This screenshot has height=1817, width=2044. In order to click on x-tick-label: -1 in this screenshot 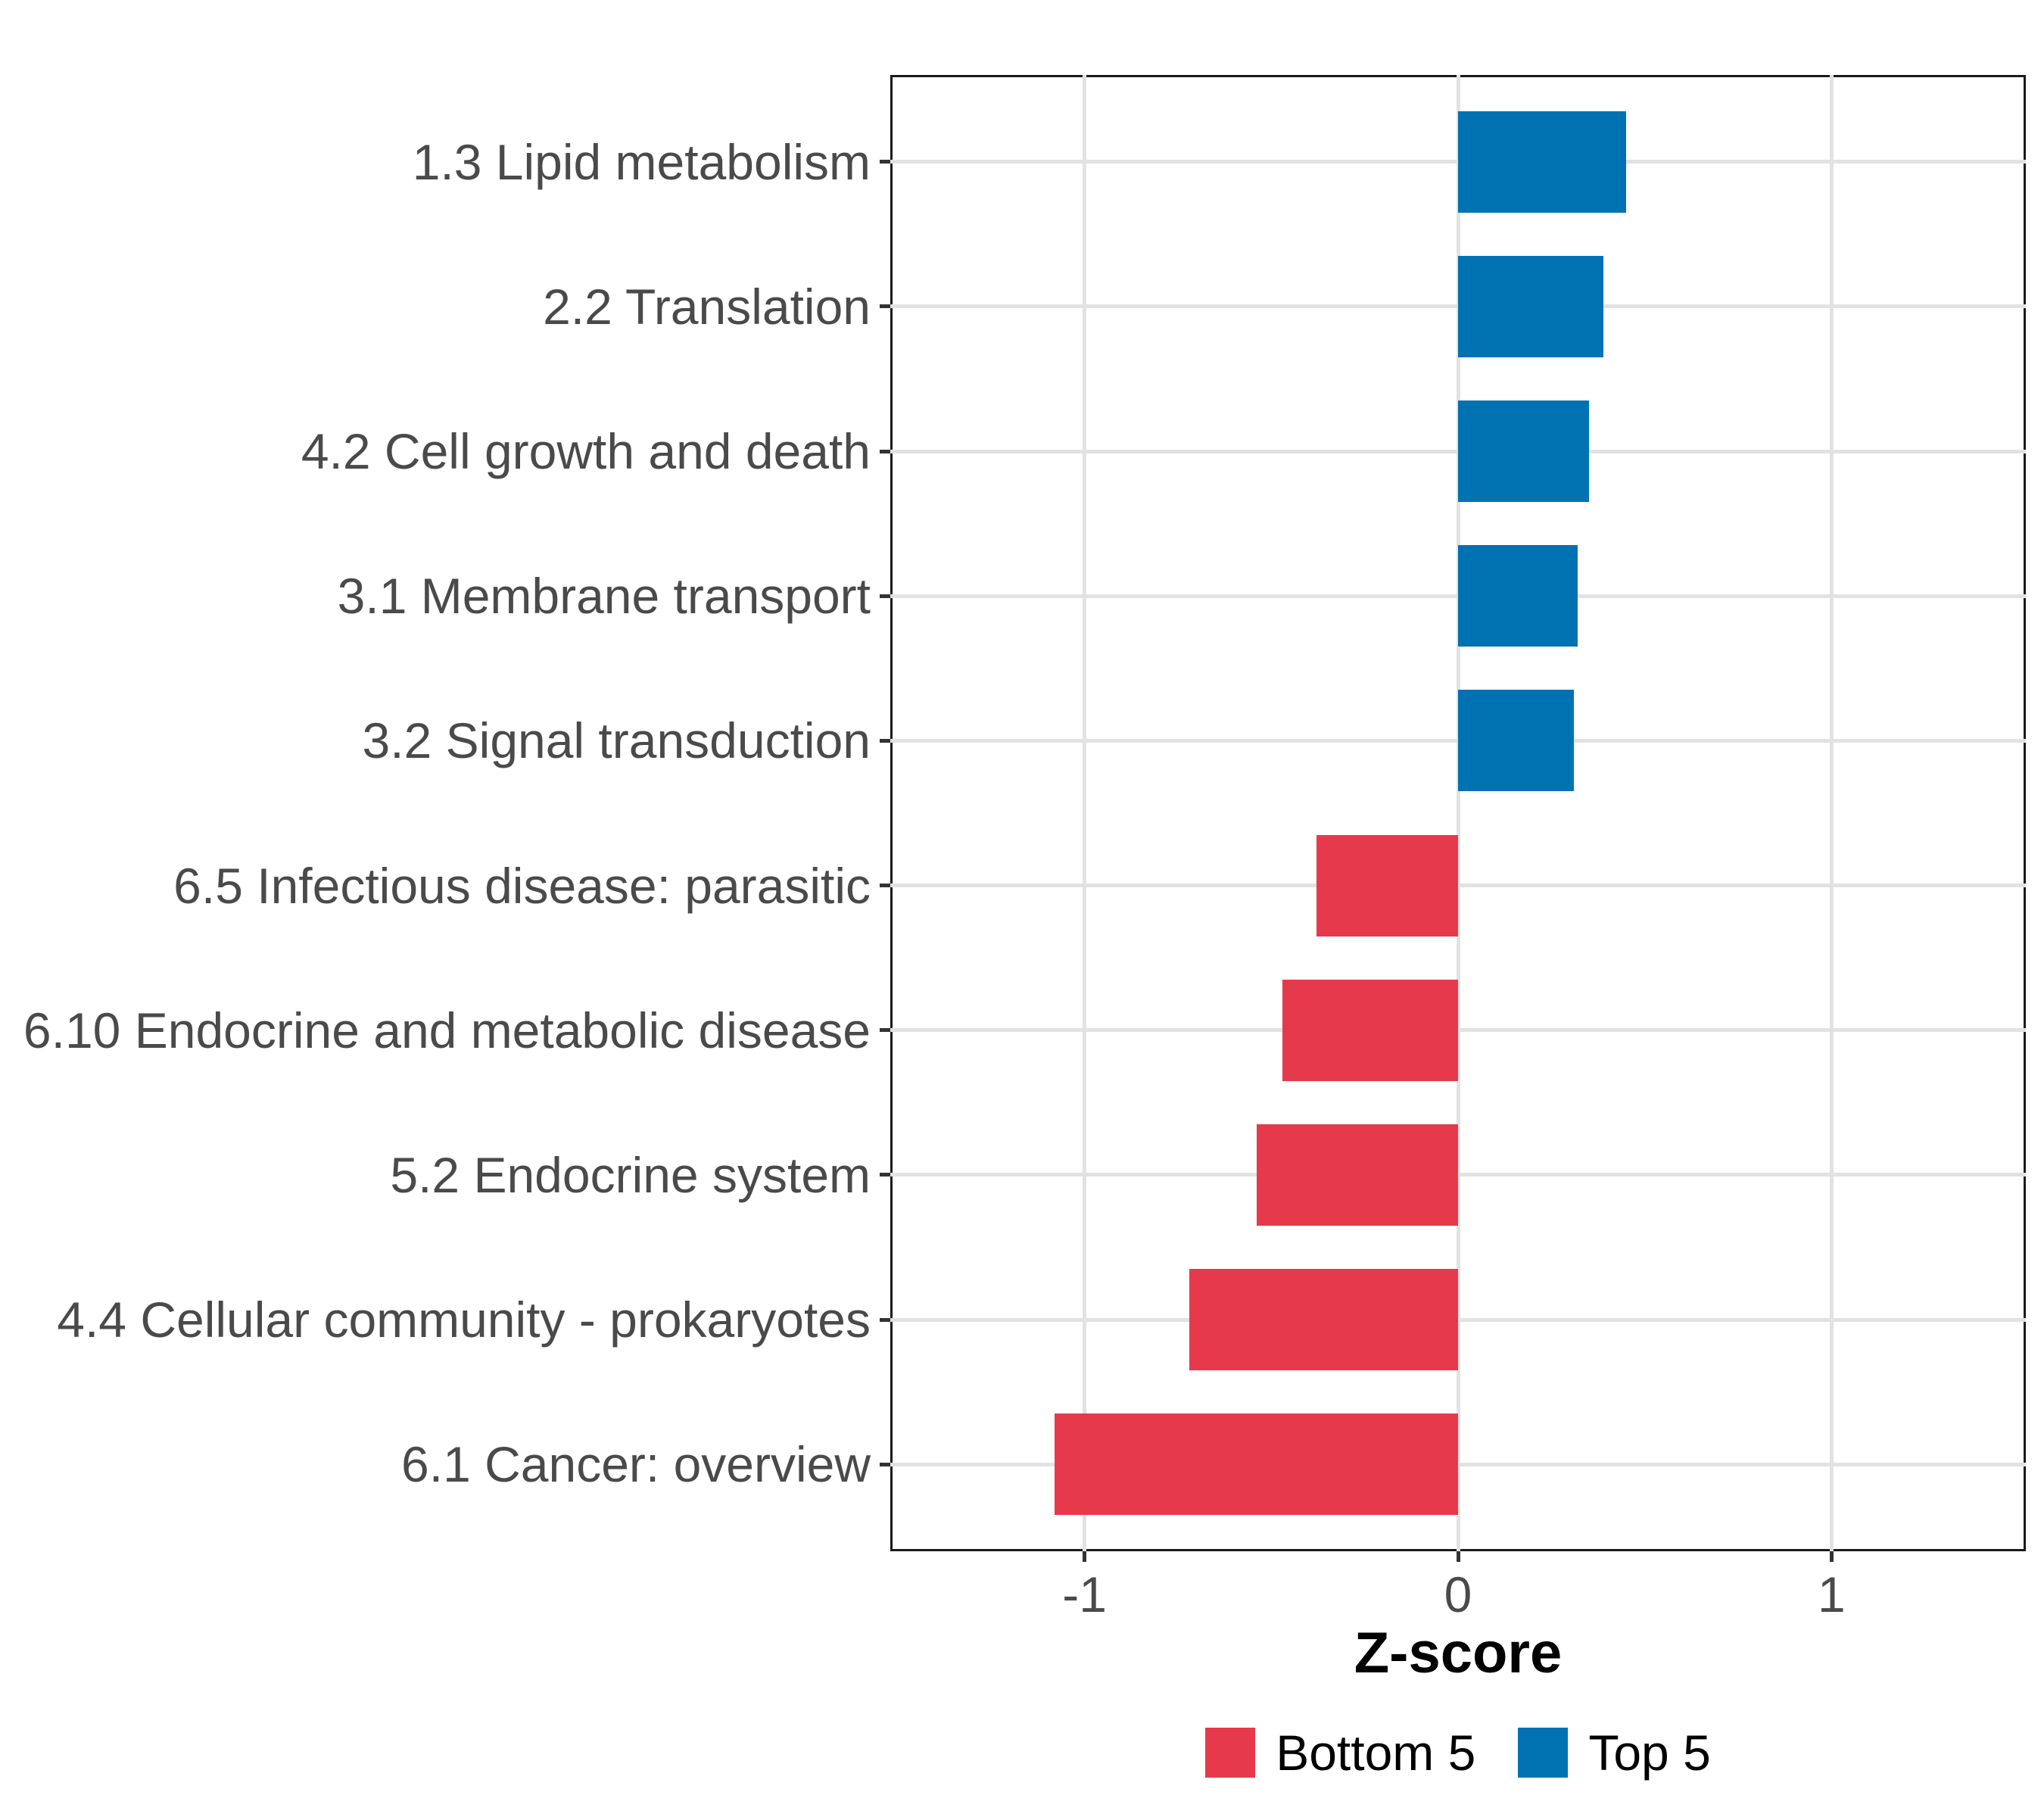, I will do `click(1084, 1594)`.